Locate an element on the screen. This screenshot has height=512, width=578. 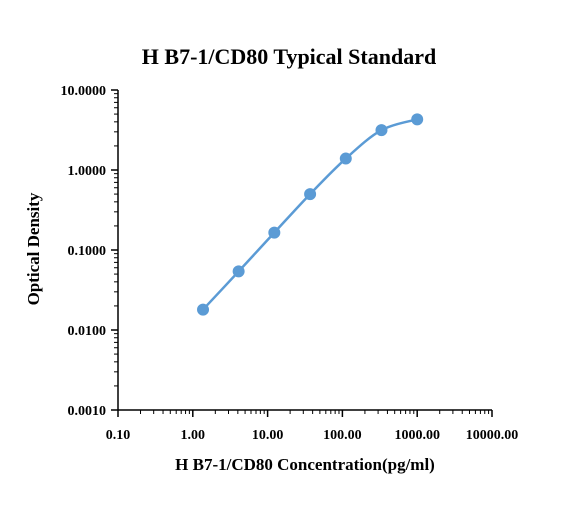
x-tick-label: 10.00 is located at coordinates (268, 435).